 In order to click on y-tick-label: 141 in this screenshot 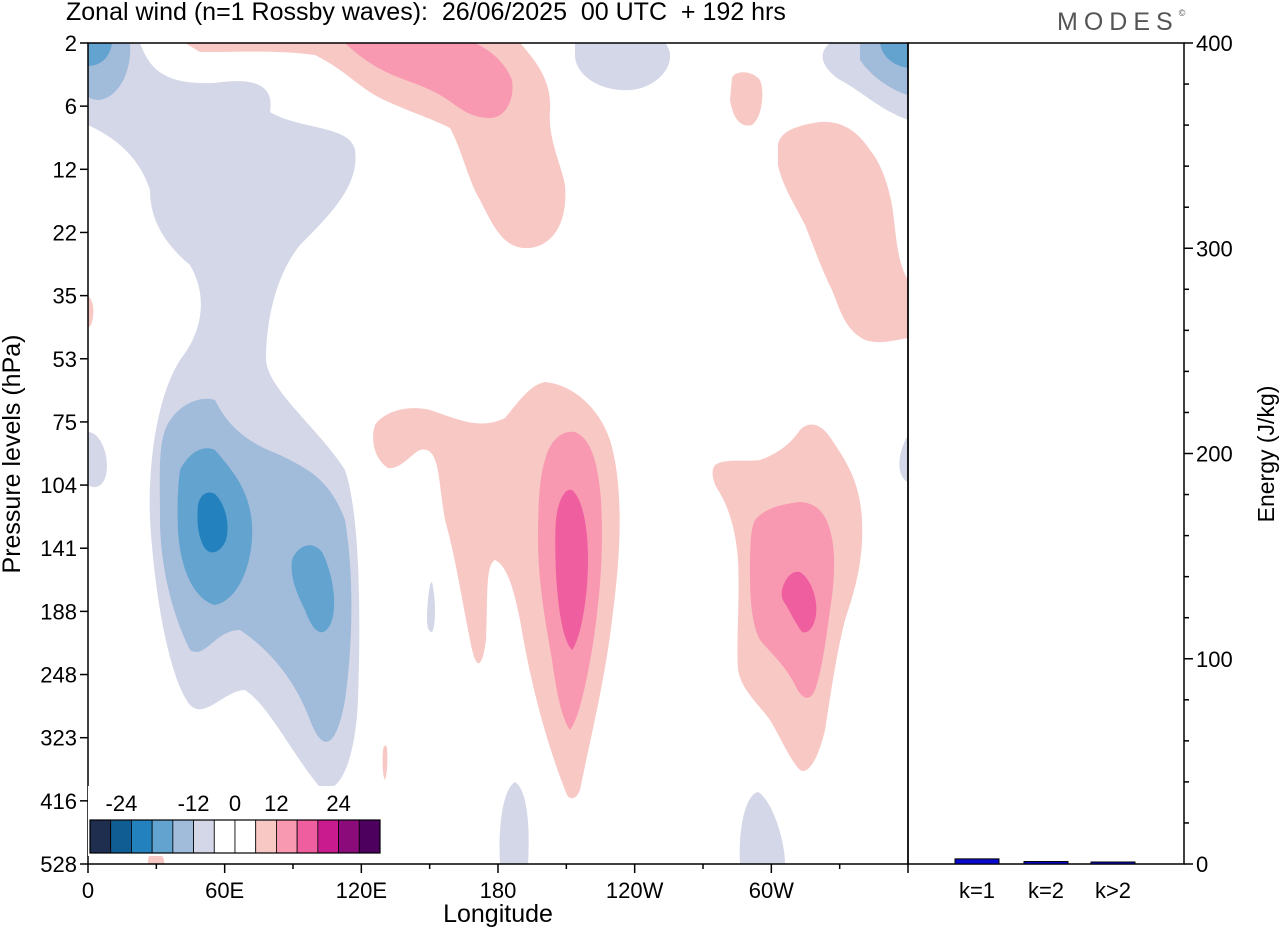, I will do `click(58, 548)`.